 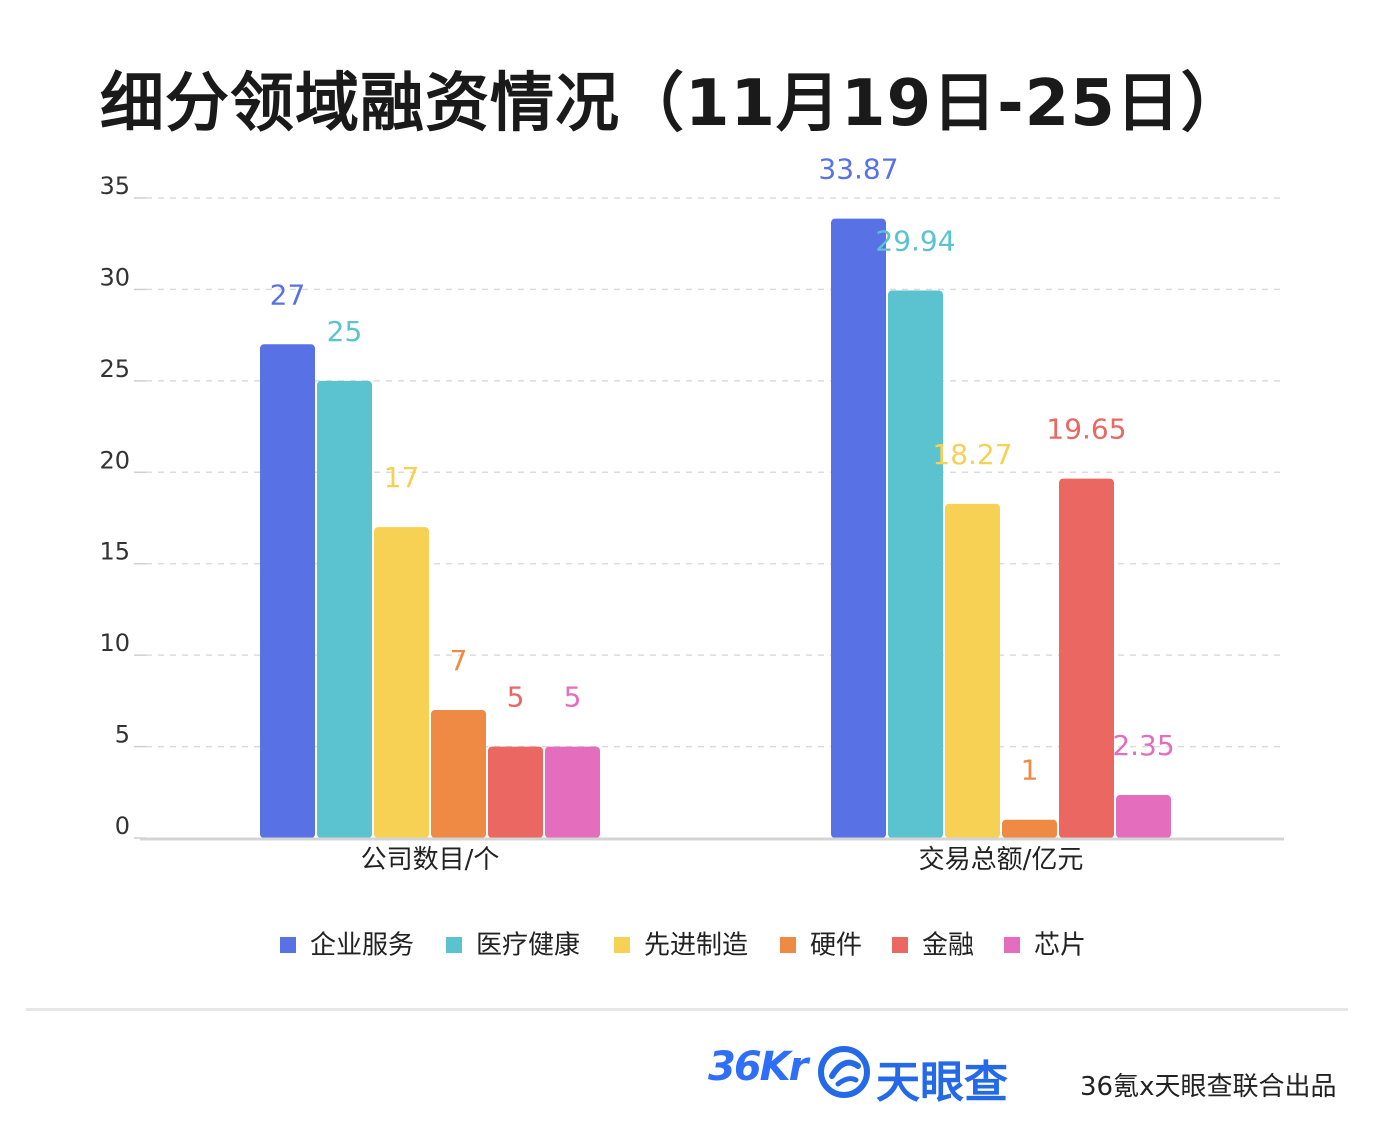 I want to click on logo-36kr: 36Kr, so click(x=758, y=1067).